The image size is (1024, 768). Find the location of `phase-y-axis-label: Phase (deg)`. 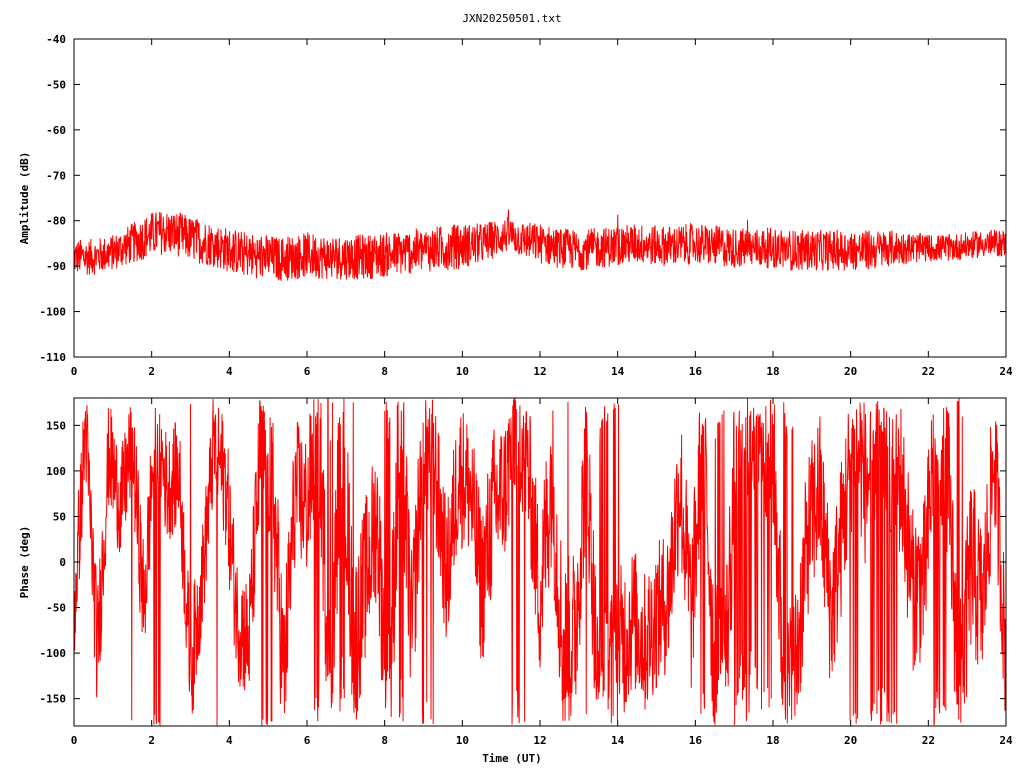

phase-y-axis-label: Phase (deg) is located at coordinates (24, 562).